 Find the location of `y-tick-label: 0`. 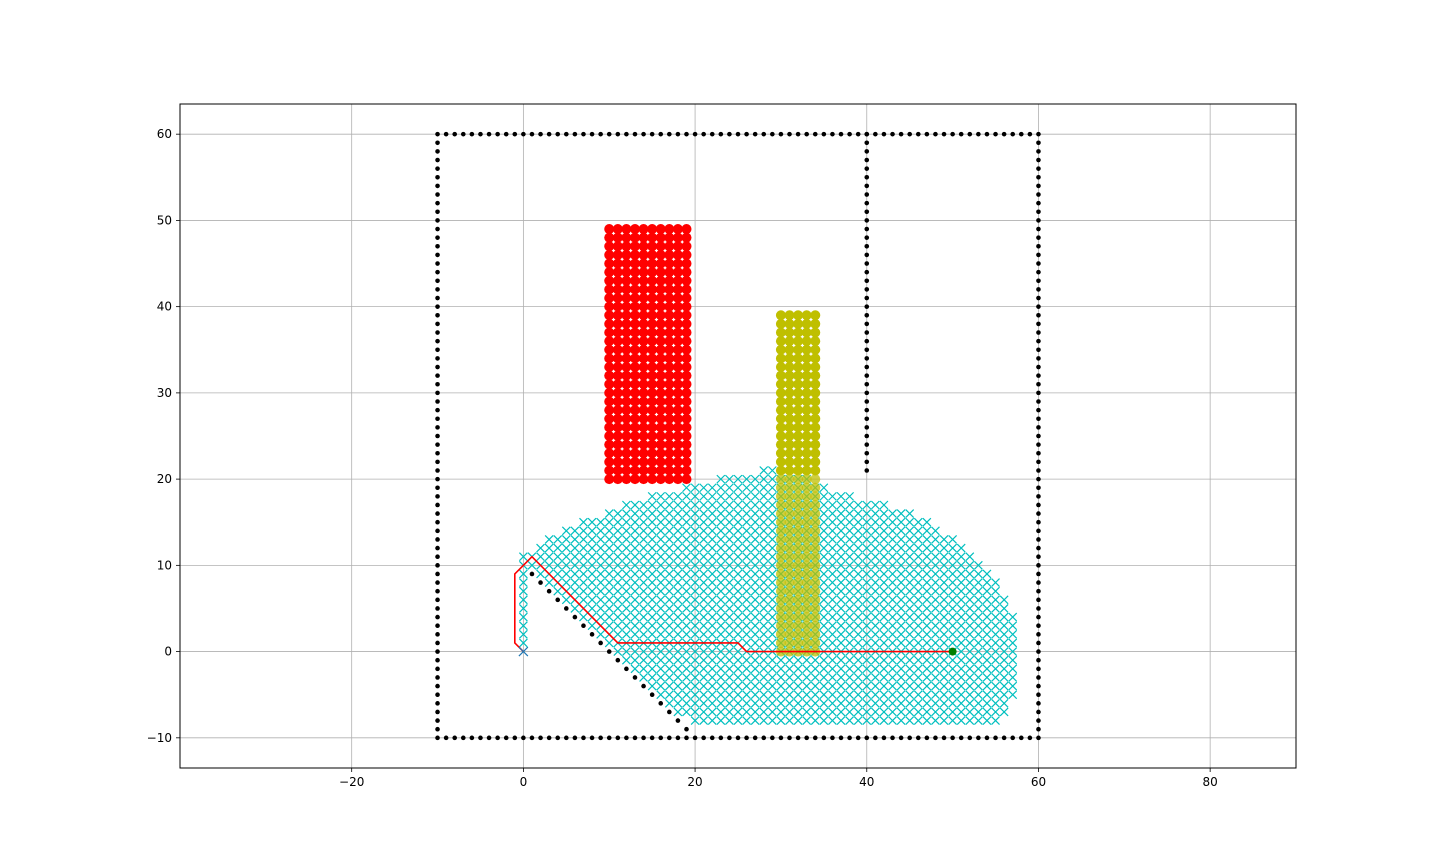

y-tick-label: 0 is located at coordinates (168, 652).